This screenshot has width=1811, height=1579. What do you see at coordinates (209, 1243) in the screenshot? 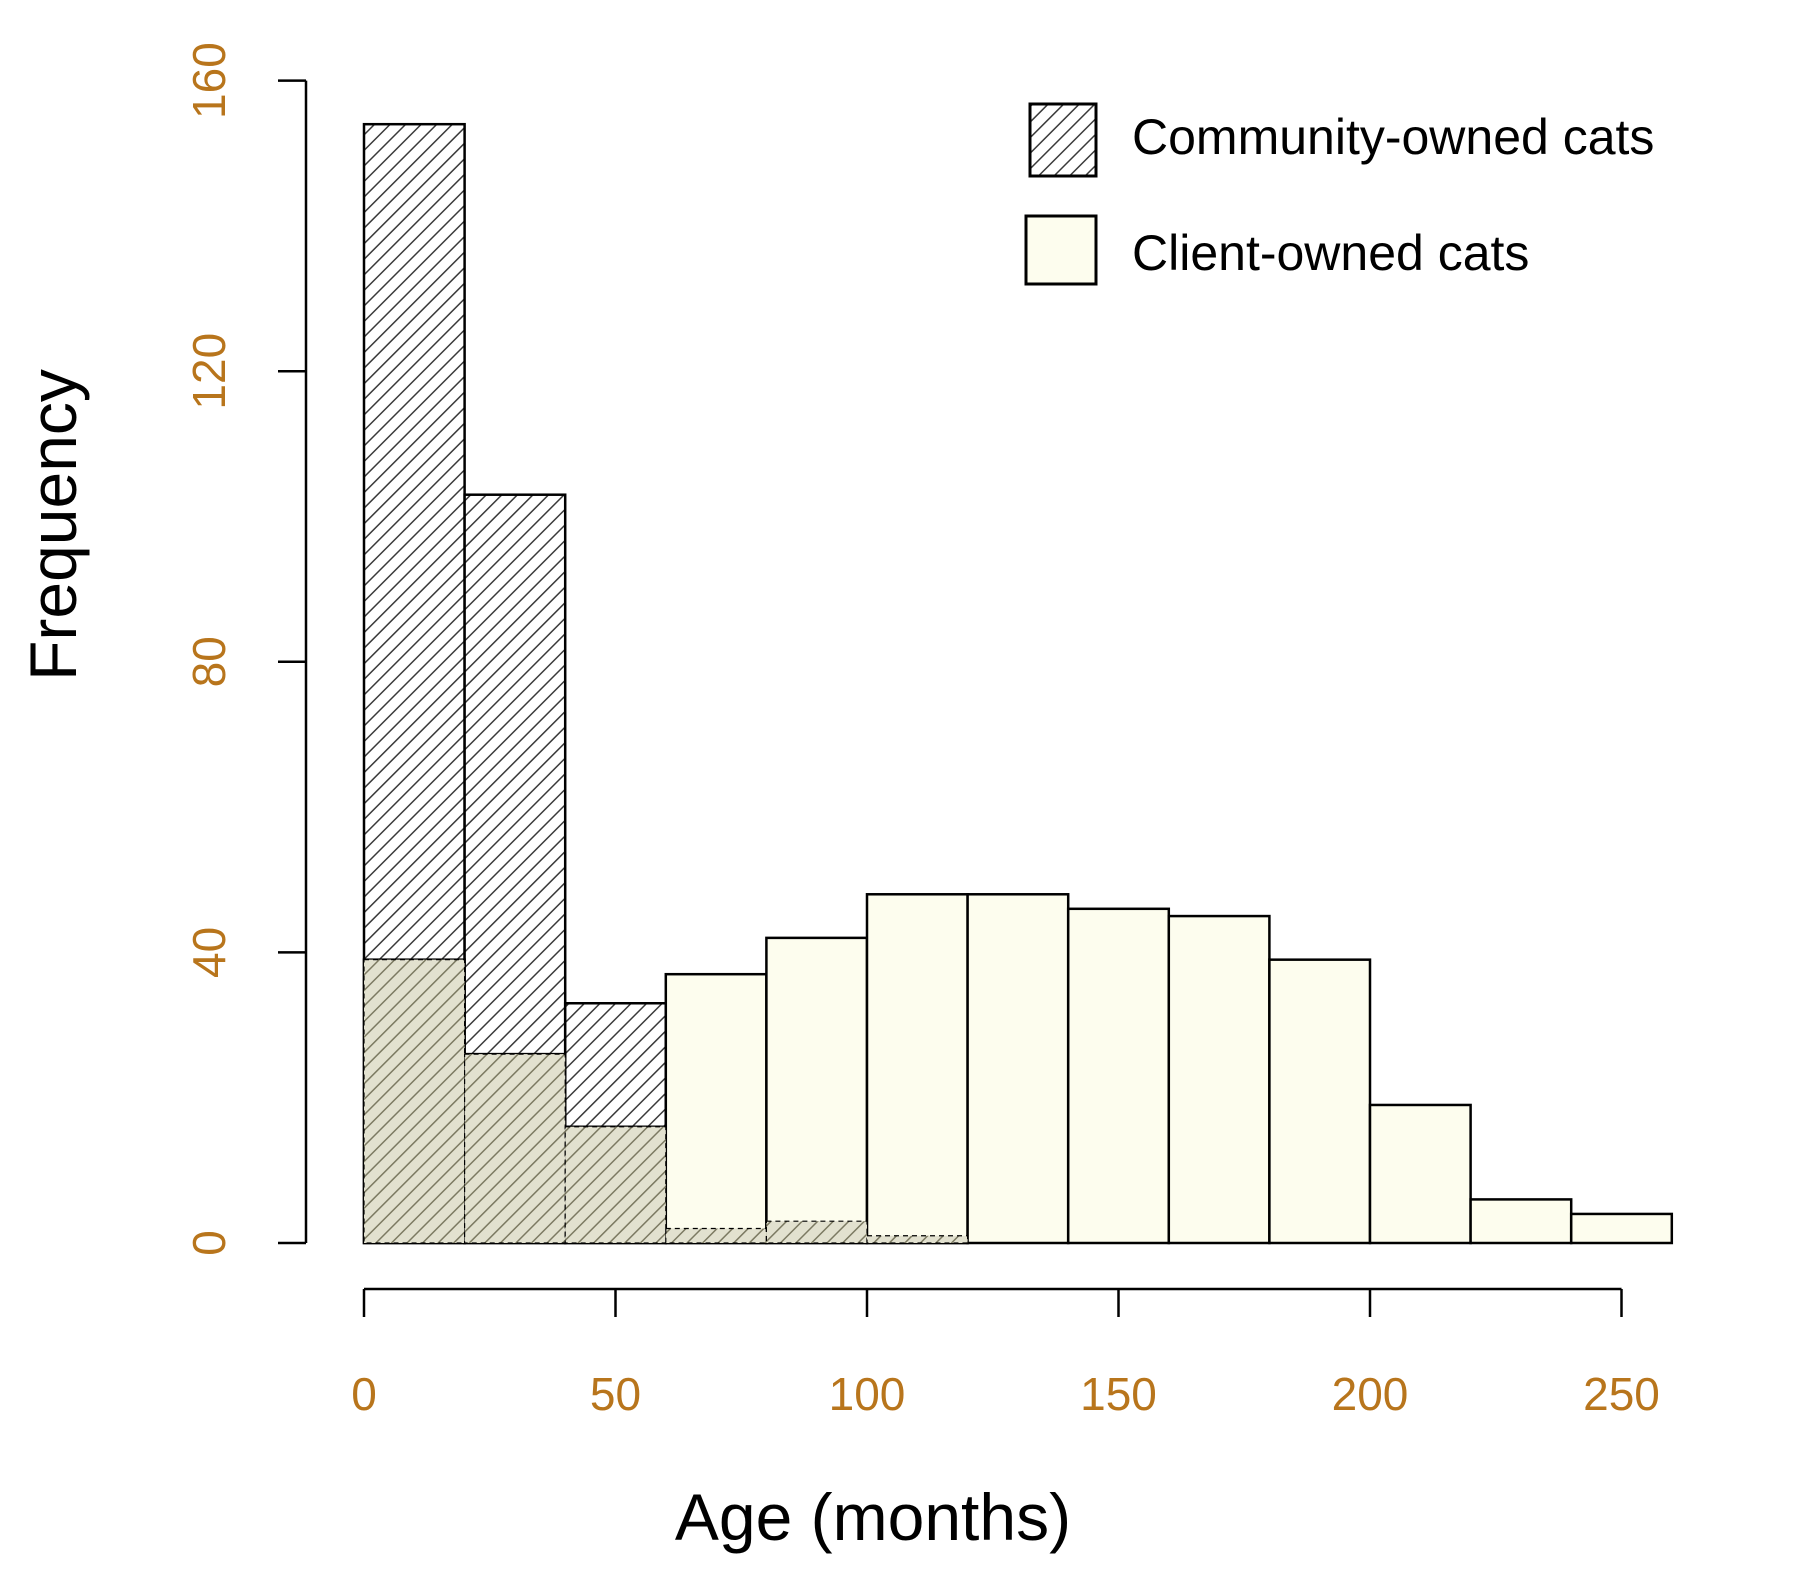
I see `y-tick-label: 0` at bounding box center [209, 1243].